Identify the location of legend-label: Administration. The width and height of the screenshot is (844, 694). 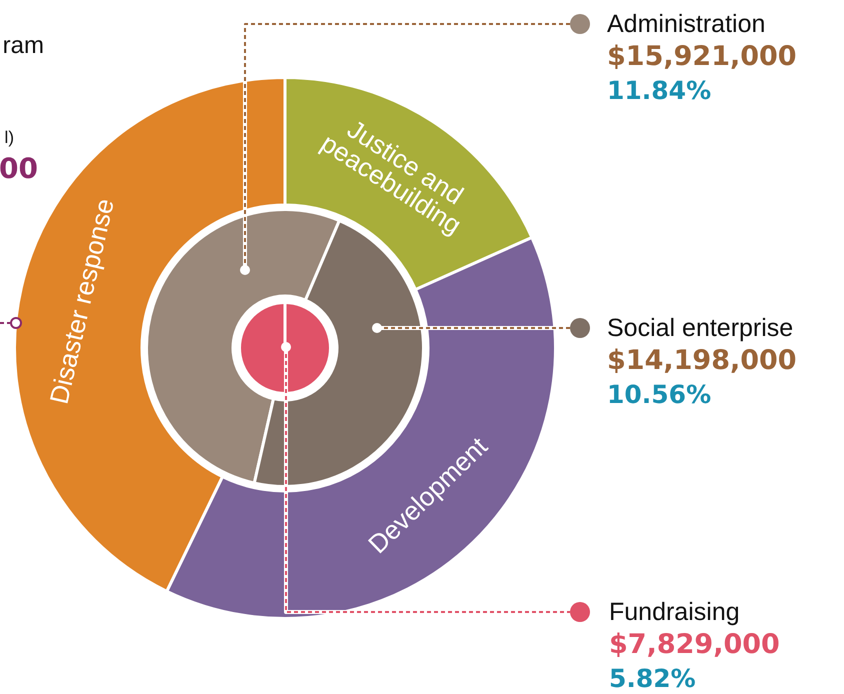
(686, 24).